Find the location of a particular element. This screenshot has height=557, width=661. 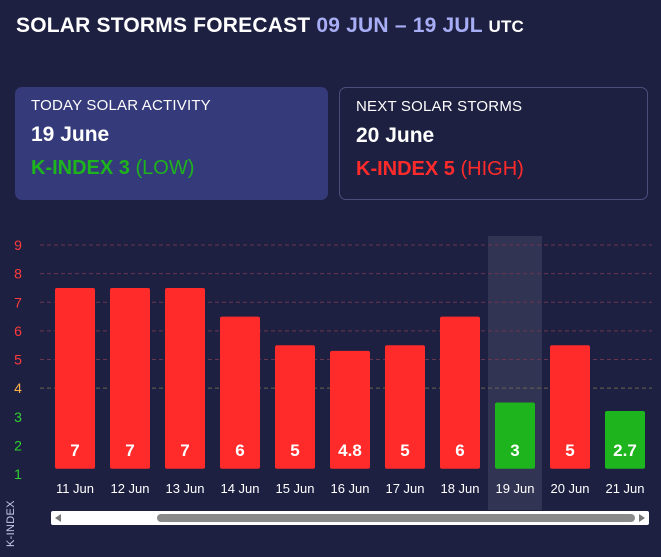

y-axis-label: K-INDEX is located at coordinates (11, 523).